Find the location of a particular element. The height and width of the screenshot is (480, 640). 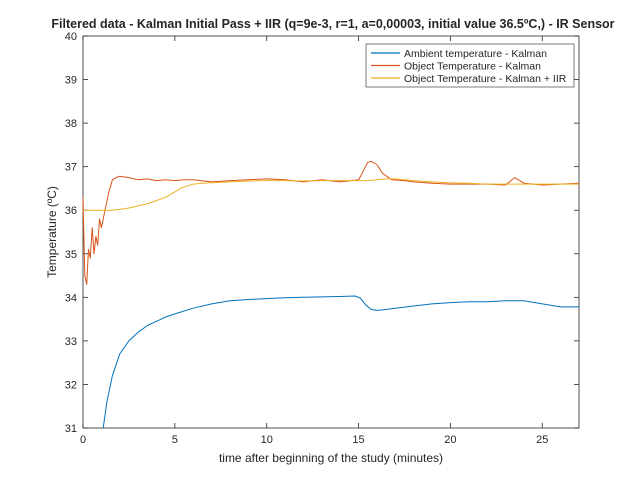

x-tick-label: 20 is located at coordinates (450, 440).